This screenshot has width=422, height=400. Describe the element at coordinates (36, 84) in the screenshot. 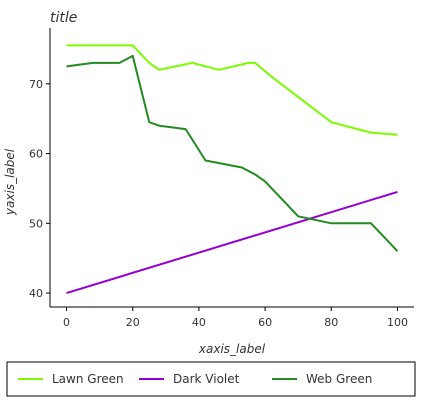

I see `y-tick-label: 70` at that location.